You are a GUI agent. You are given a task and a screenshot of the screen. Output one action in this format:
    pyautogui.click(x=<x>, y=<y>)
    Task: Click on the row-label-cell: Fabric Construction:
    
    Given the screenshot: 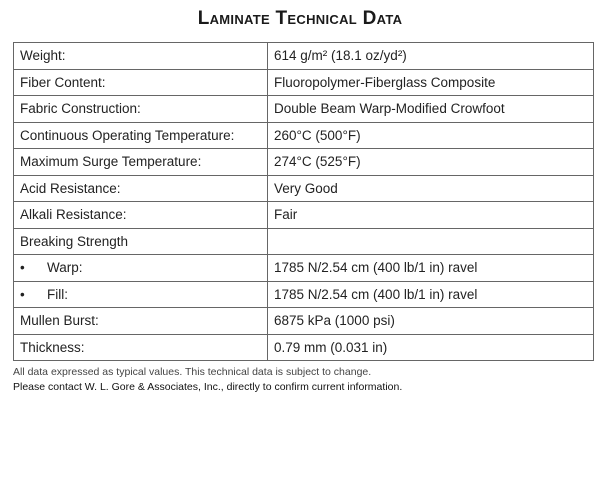 What is the action you would take?
    pyautogui.click(x=140, y=109)
    